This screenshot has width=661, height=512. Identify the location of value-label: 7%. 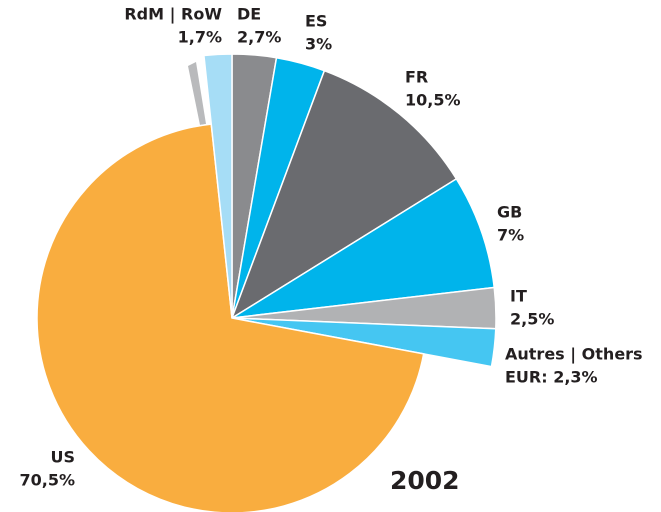
(510, 235).